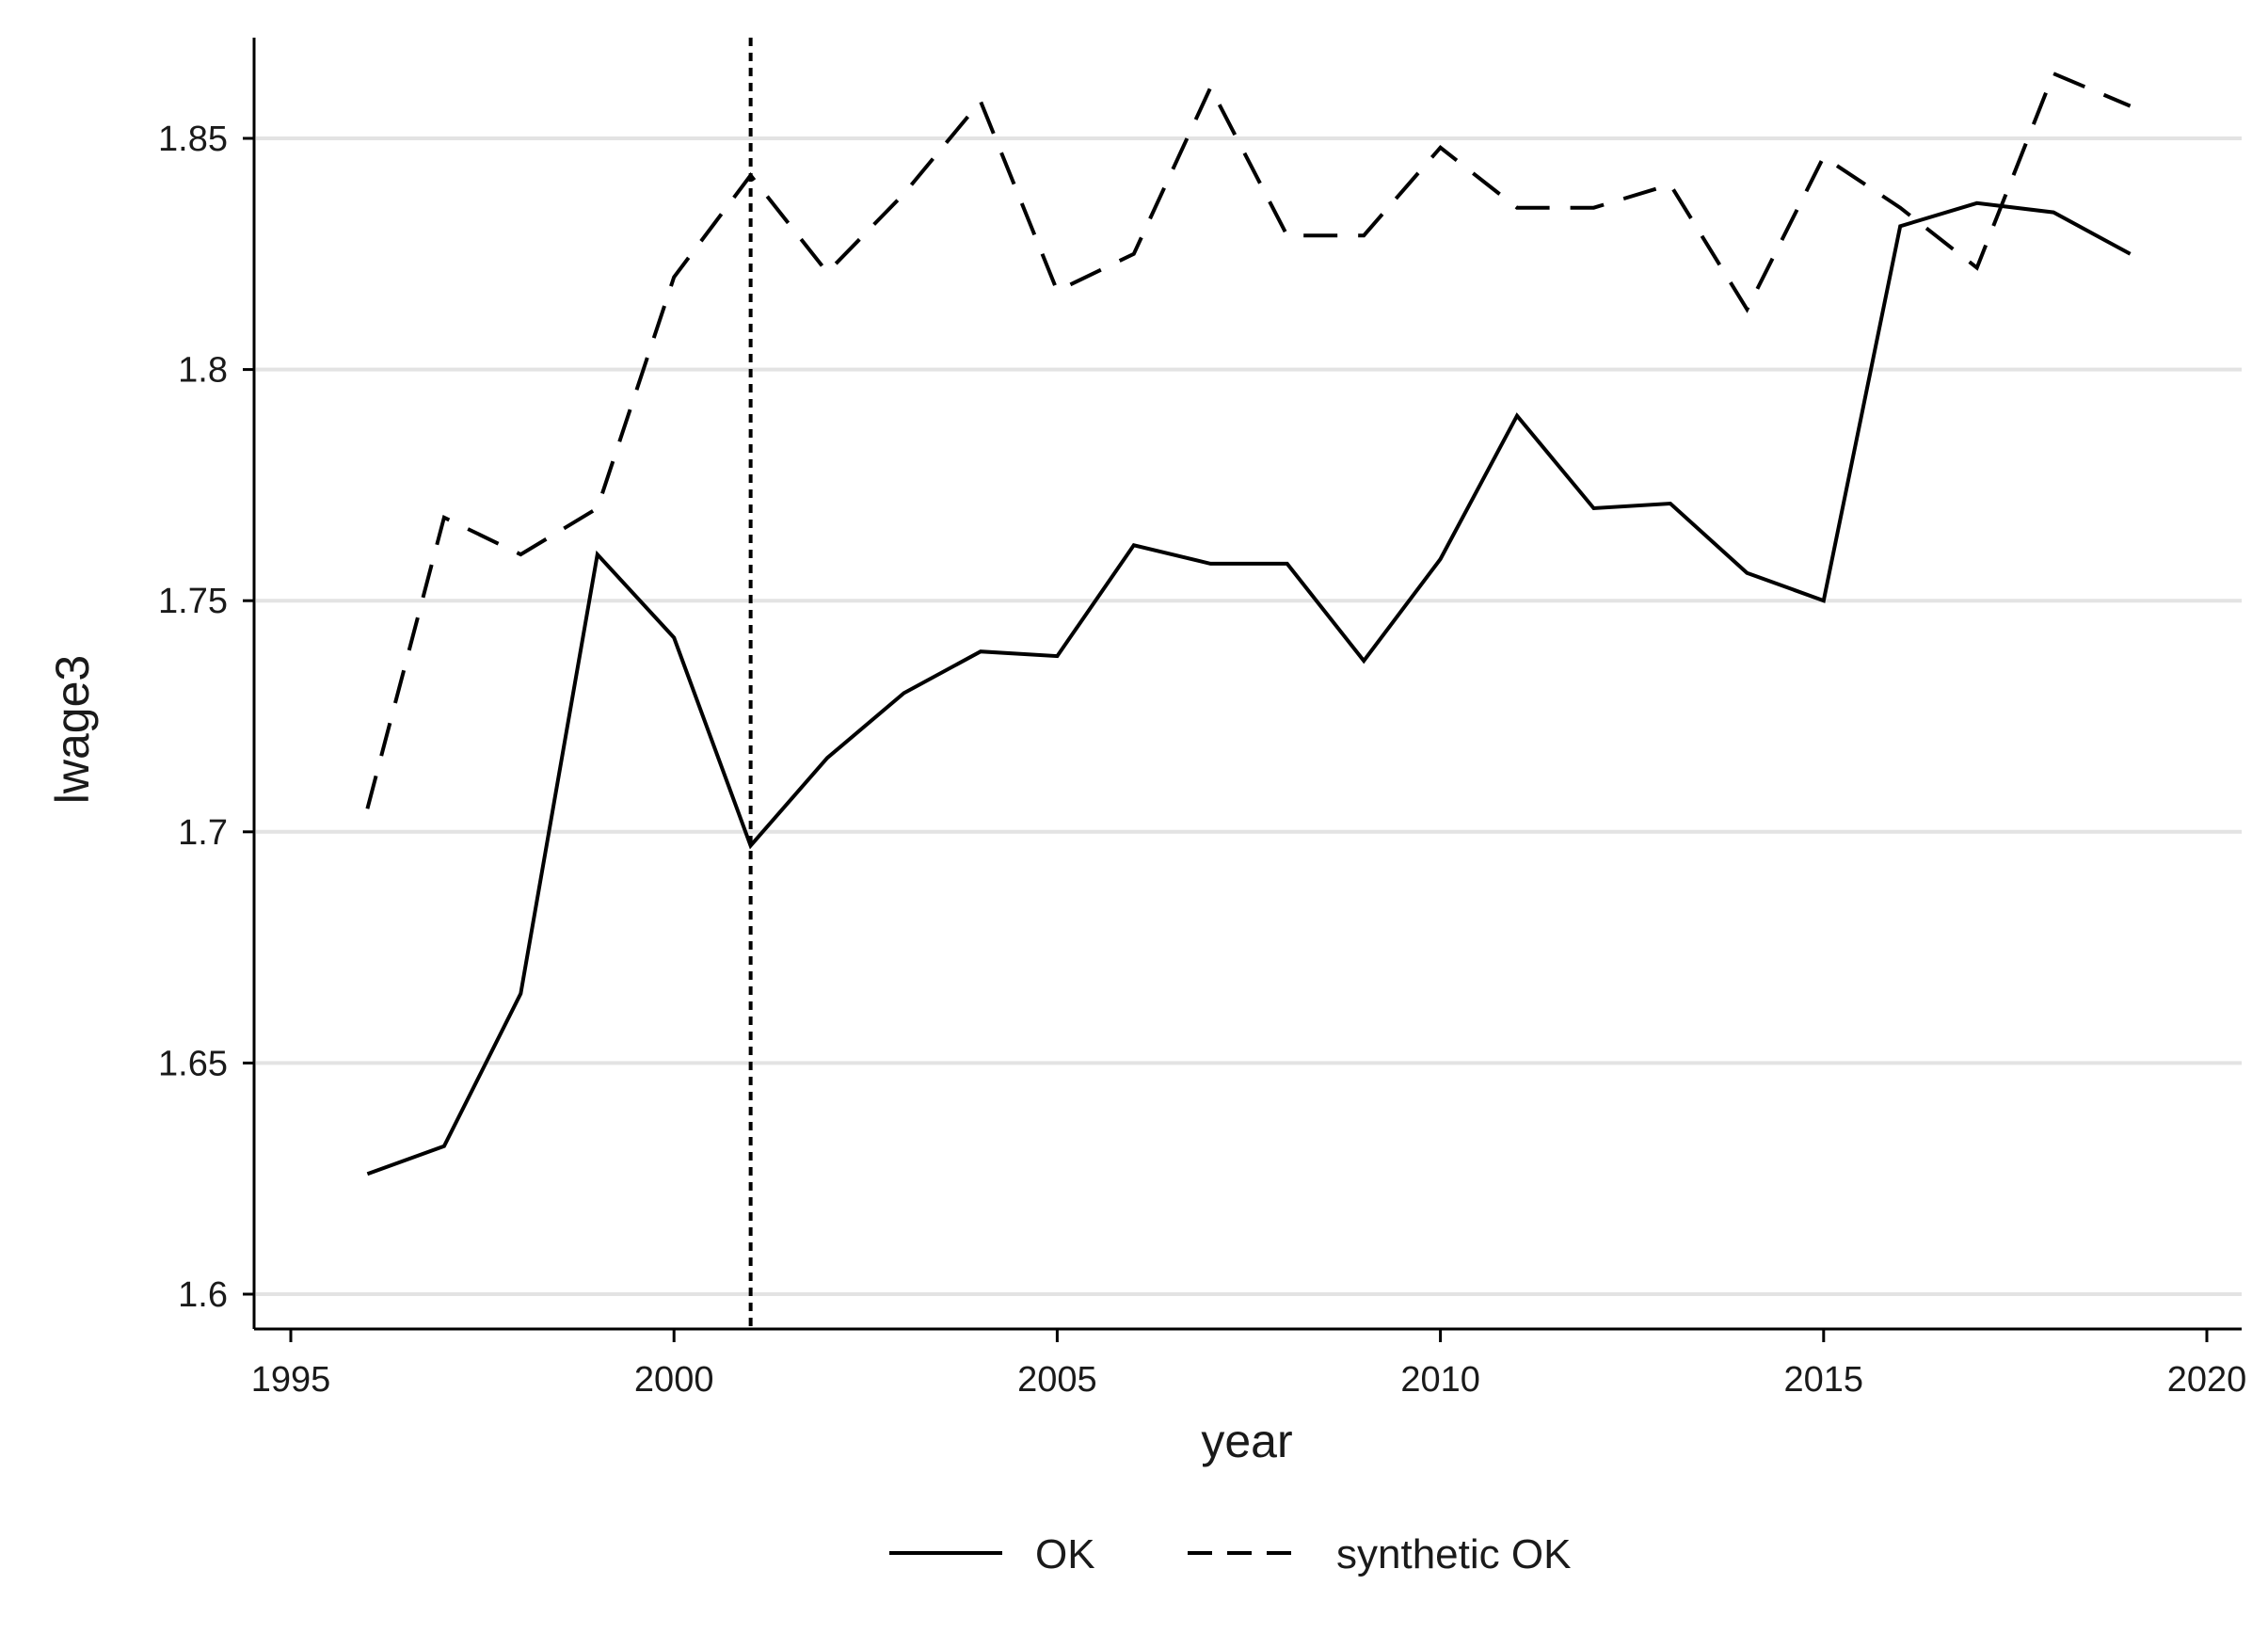 This screenshot has width=2268, height=1649. What do you see at coordinates (1453, 1554) in the screenshot?
I see `legend-label-synthetic-ok: synthetic OK` at bounding box center [1453, 1554].